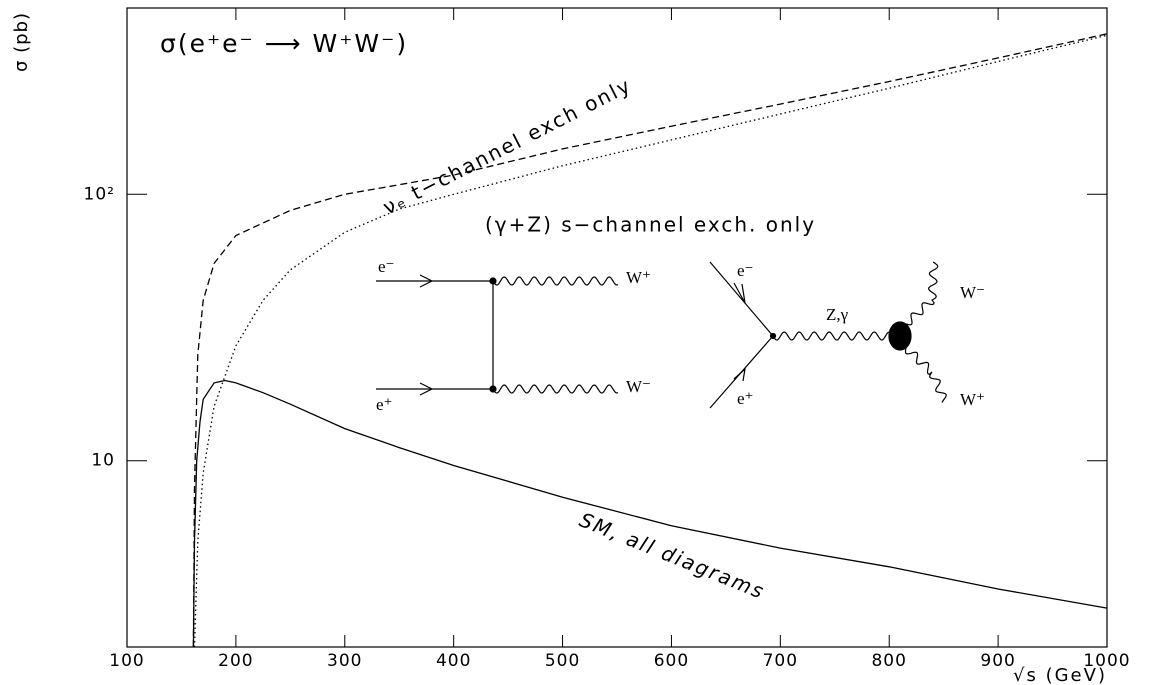 The image size is (1149, 685). What do you see at coordinates (284, 43) in the screenshot?
I see `chart-title: σ(e⁺e⁻ ⟶ W⁺W⁻)` at bounding box center [284, 43].